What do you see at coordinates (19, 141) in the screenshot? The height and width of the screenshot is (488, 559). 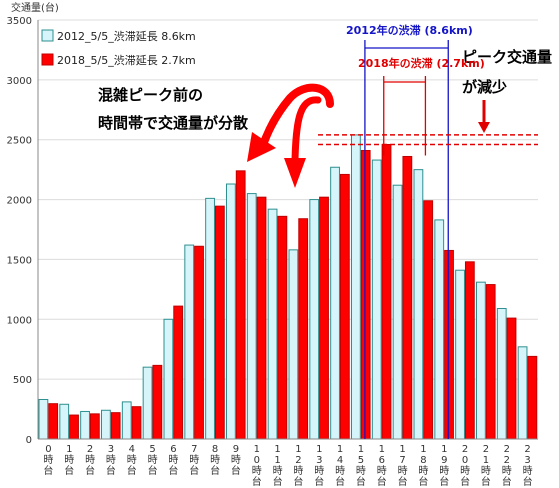 I see `y-tick-label: 2500` at bounding box center [19, 141].